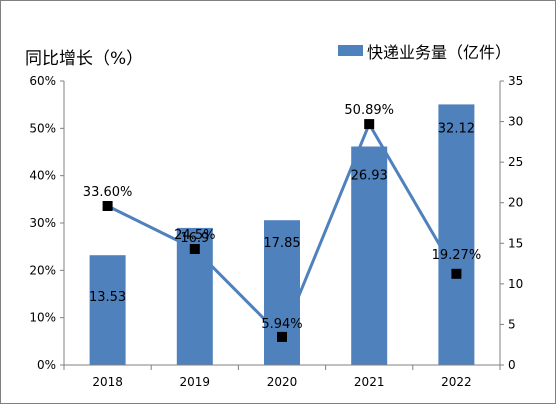 The image size is (556, 405). Describe the element at coordinates (42, 176) in the screenshot. I see `left-tick-label: 40%` at that location.